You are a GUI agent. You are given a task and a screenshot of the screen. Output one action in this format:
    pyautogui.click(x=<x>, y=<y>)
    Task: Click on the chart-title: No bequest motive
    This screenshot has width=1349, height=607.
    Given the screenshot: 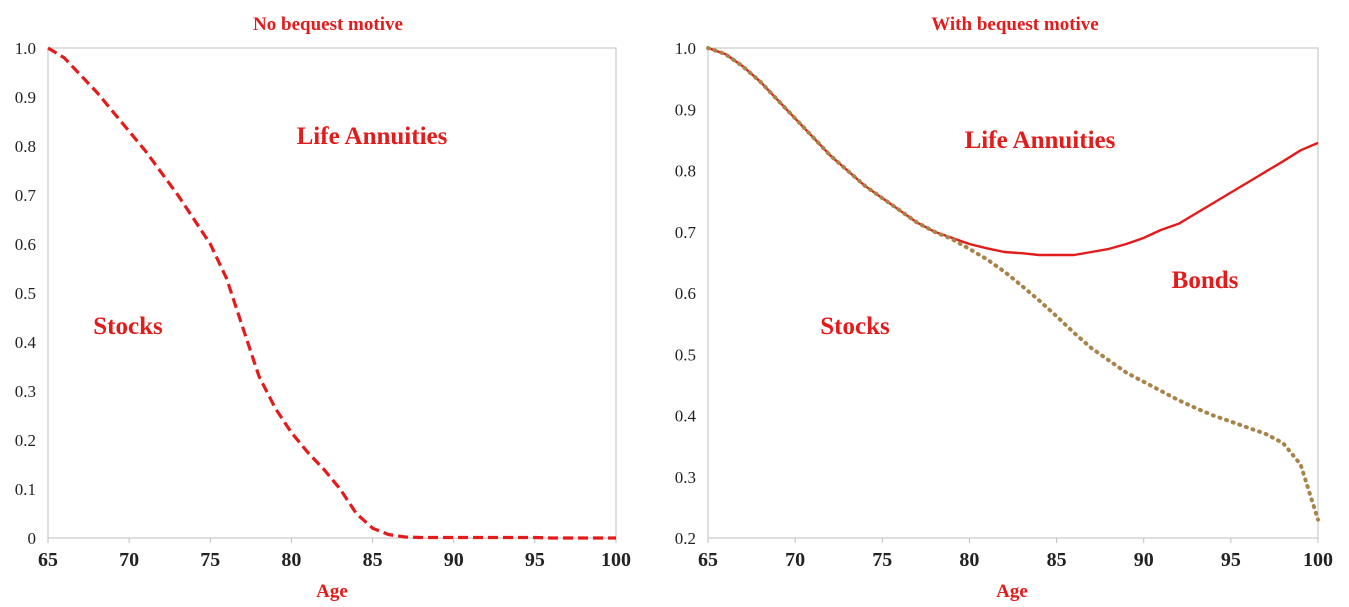 What is the action you would take?
    pyautogui.click(x=328, y=24)
    